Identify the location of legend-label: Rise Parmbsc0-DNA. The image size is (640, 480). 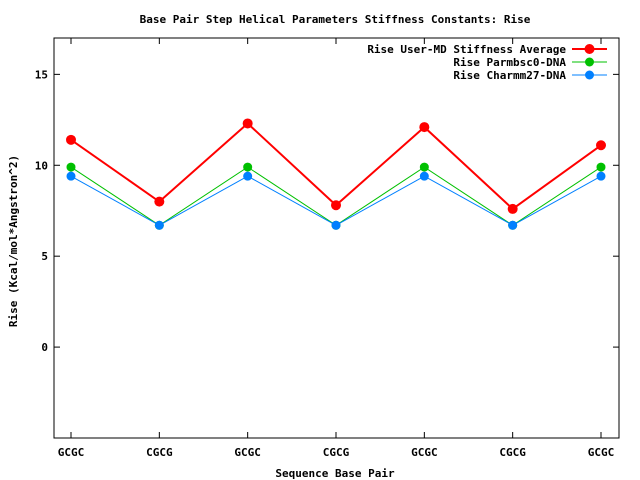
(509, 62).